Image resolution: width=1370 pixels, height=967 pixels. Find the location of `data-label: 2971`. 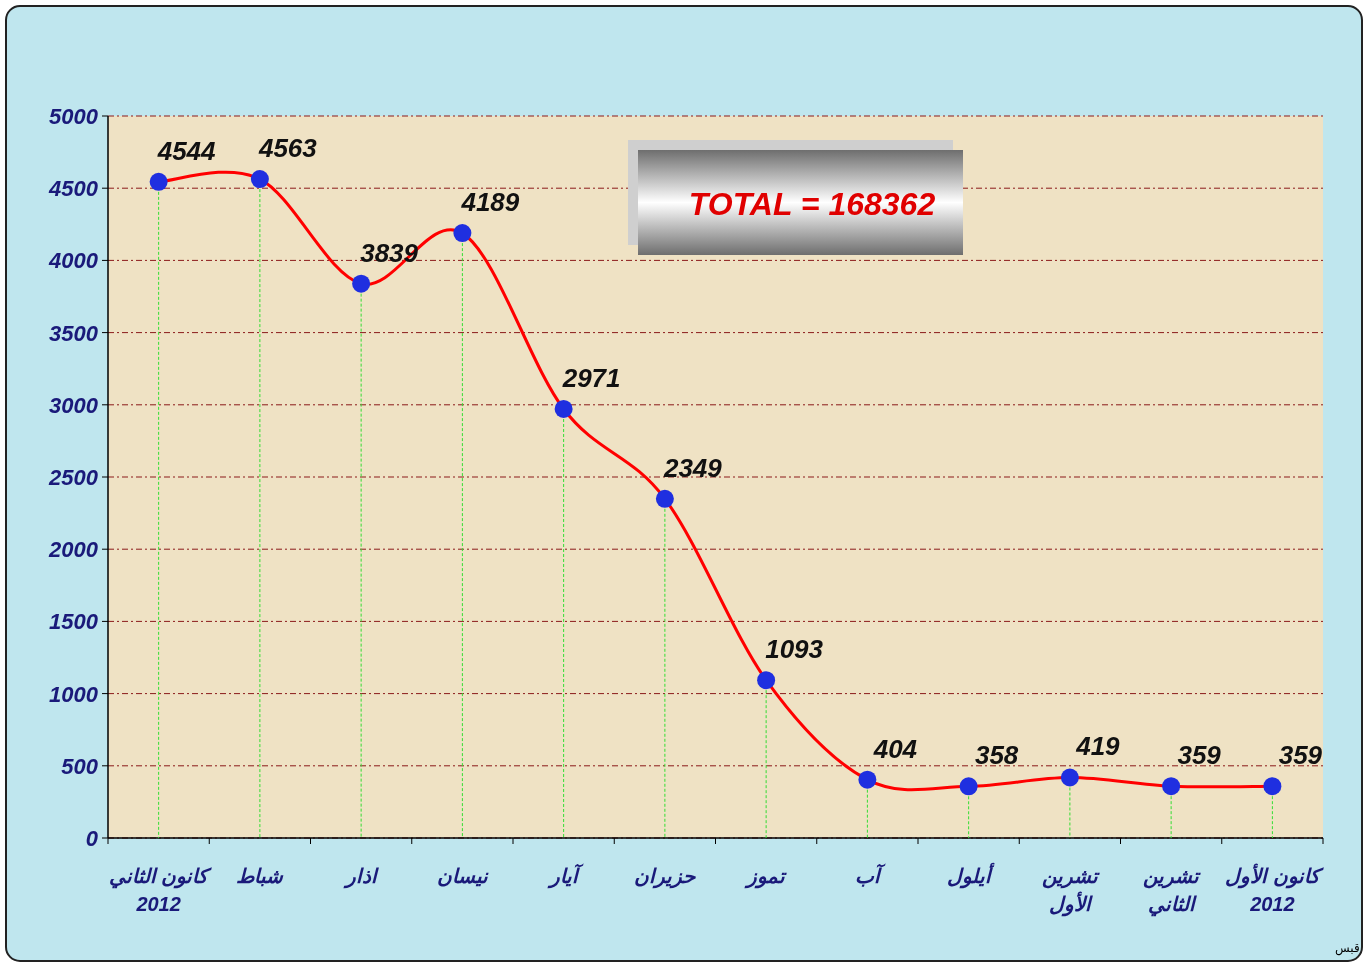

data-label: 2971 is located at coordinates (591, 377).